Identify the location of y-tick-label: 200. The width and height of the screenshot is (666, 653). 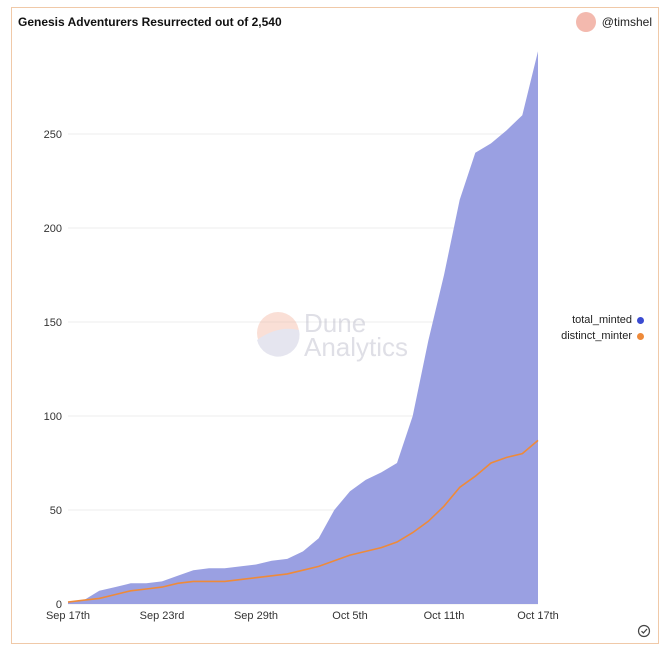
(53, 229).